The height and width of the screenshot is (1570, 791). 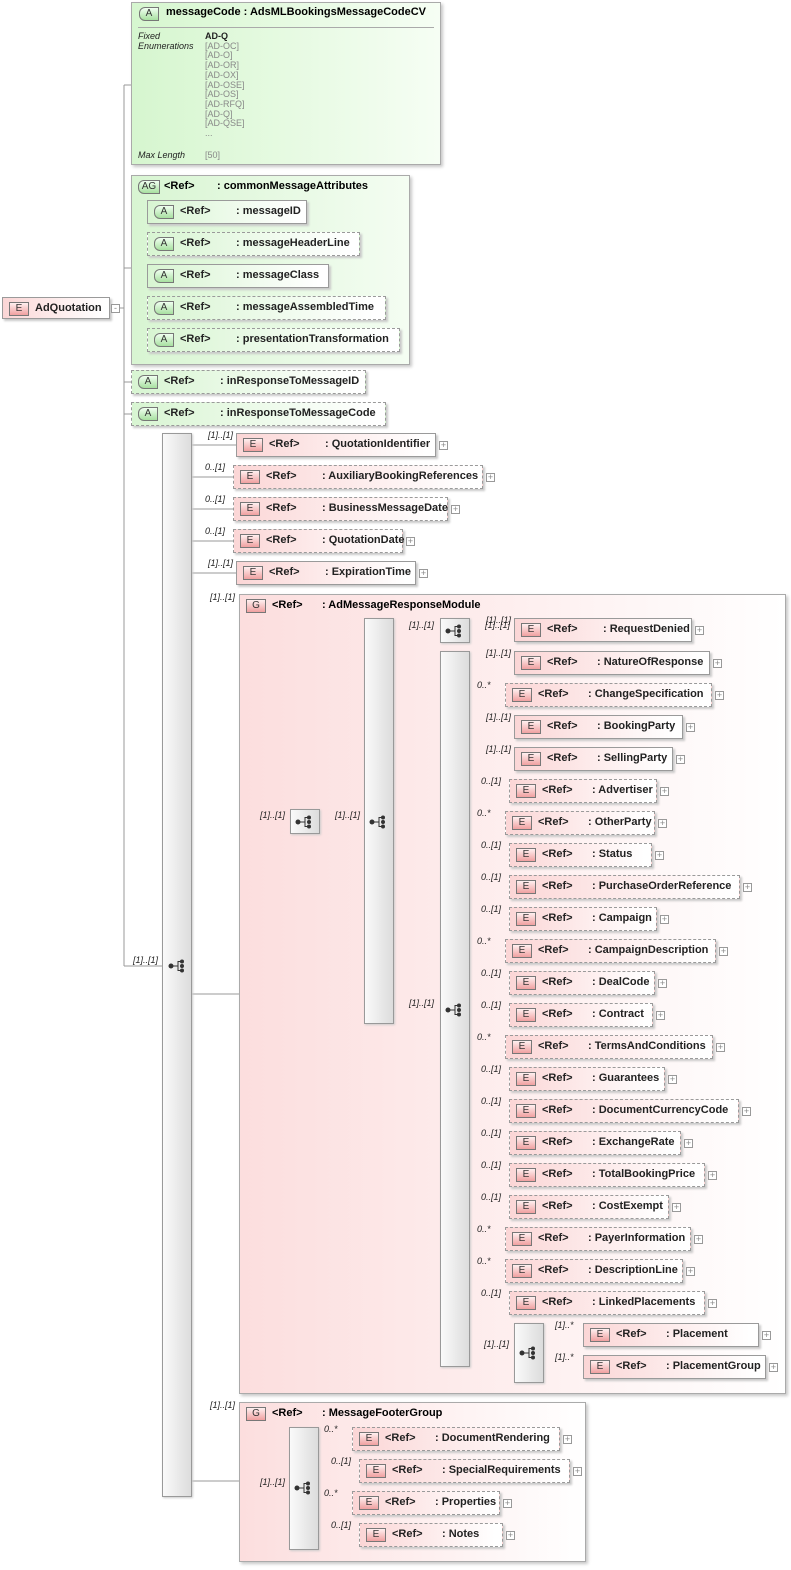 What do you see at coordinates (624, 887) in the screenshot?
I see `element-node: E <Ref>: PurchaseOrderReference` at bounding box center [624, 887].